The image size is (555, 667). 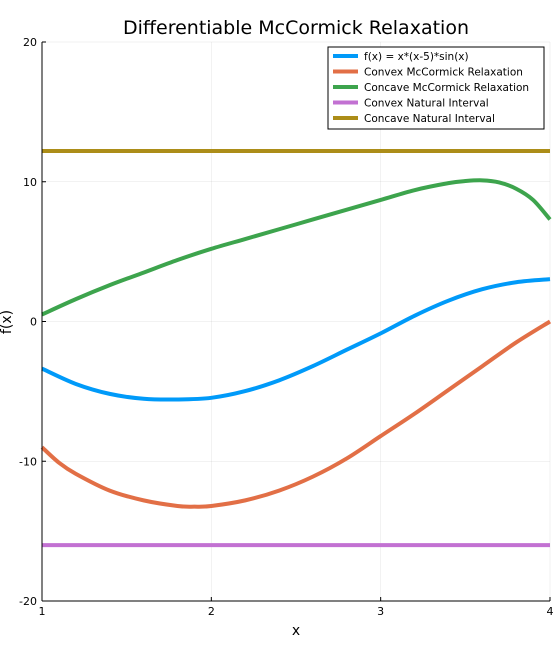 What do you see at coordinates (426, 104) in the screenshot?
I see `legend-label-4: Convex Natural Interval` at bounding box center [426, 104].